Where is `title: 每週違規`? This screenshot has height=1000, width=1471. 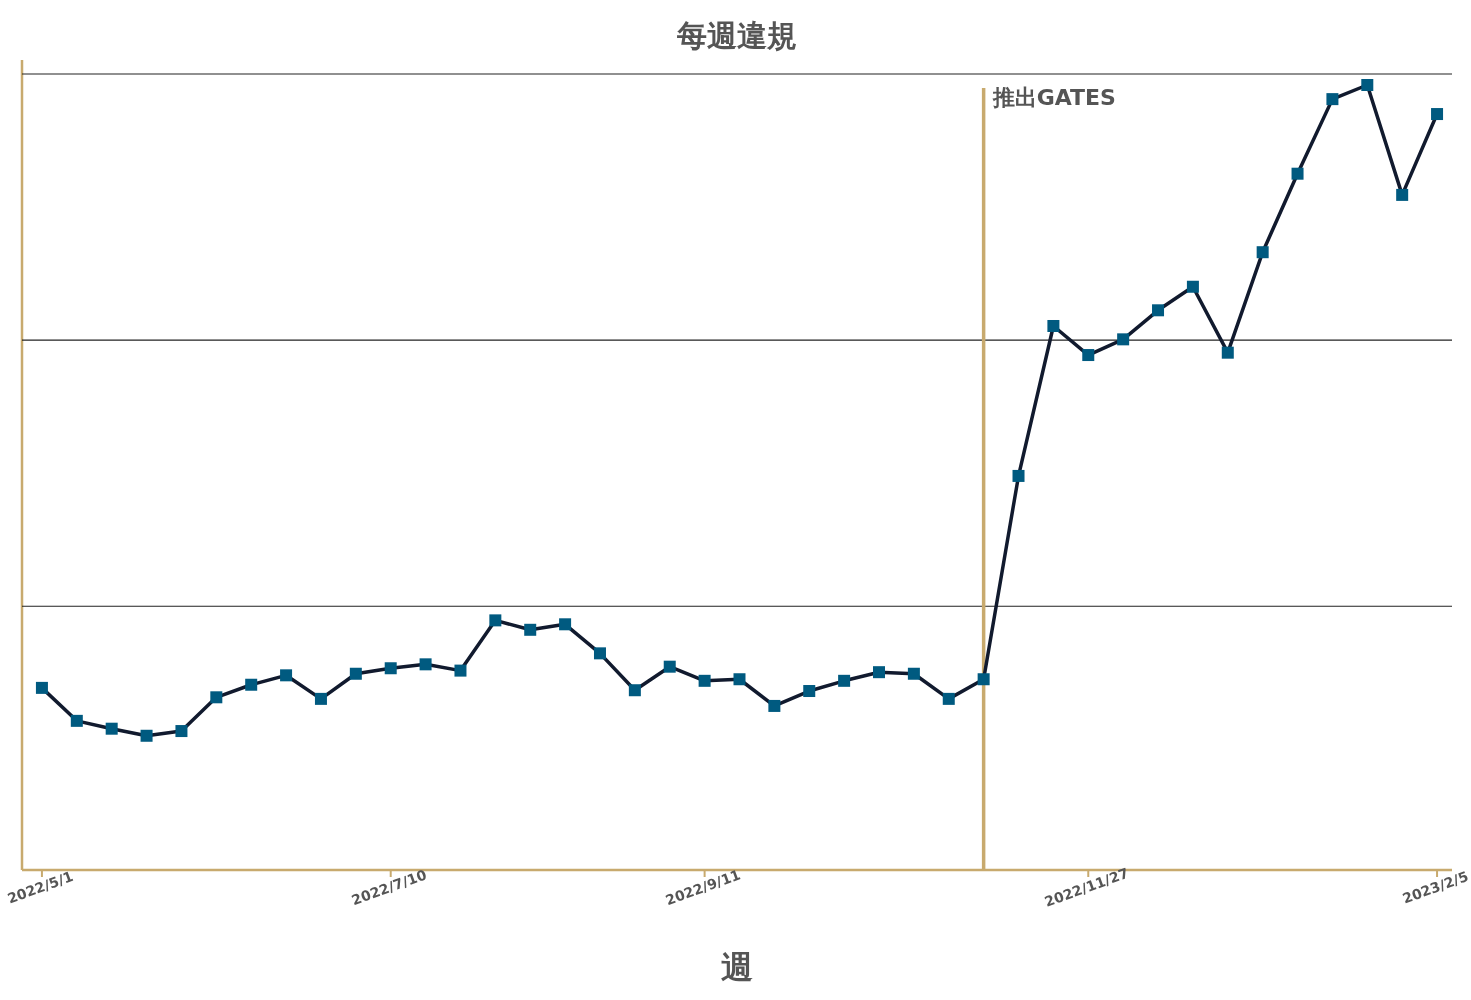 title: 每週違規 is located at coordinates (737, 35).